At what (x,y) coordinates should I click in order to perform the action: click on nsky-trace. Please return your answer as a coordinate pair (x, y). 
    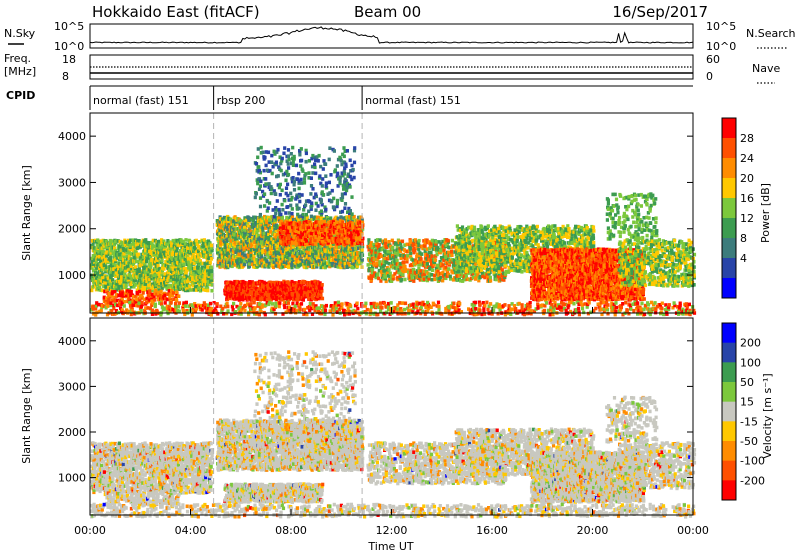
    Looking at the image, I should click on (391, 35).